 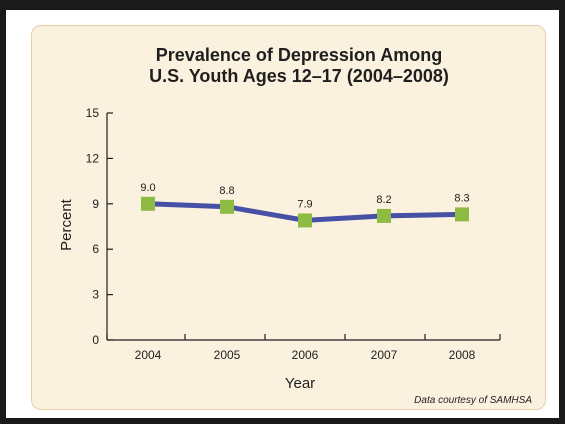 I want to click on window-frame-right, so click(x=562, y=212).